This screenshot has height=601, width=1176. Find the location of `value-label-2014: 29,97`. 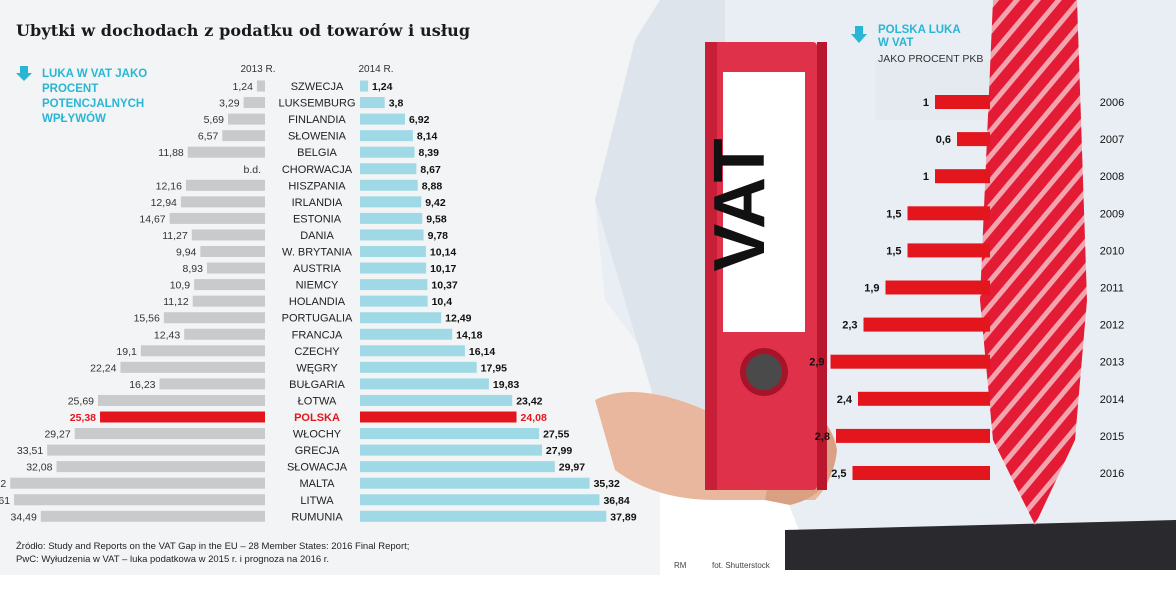

value-label-2014: 29,97 is located at coordinates (572, 468).